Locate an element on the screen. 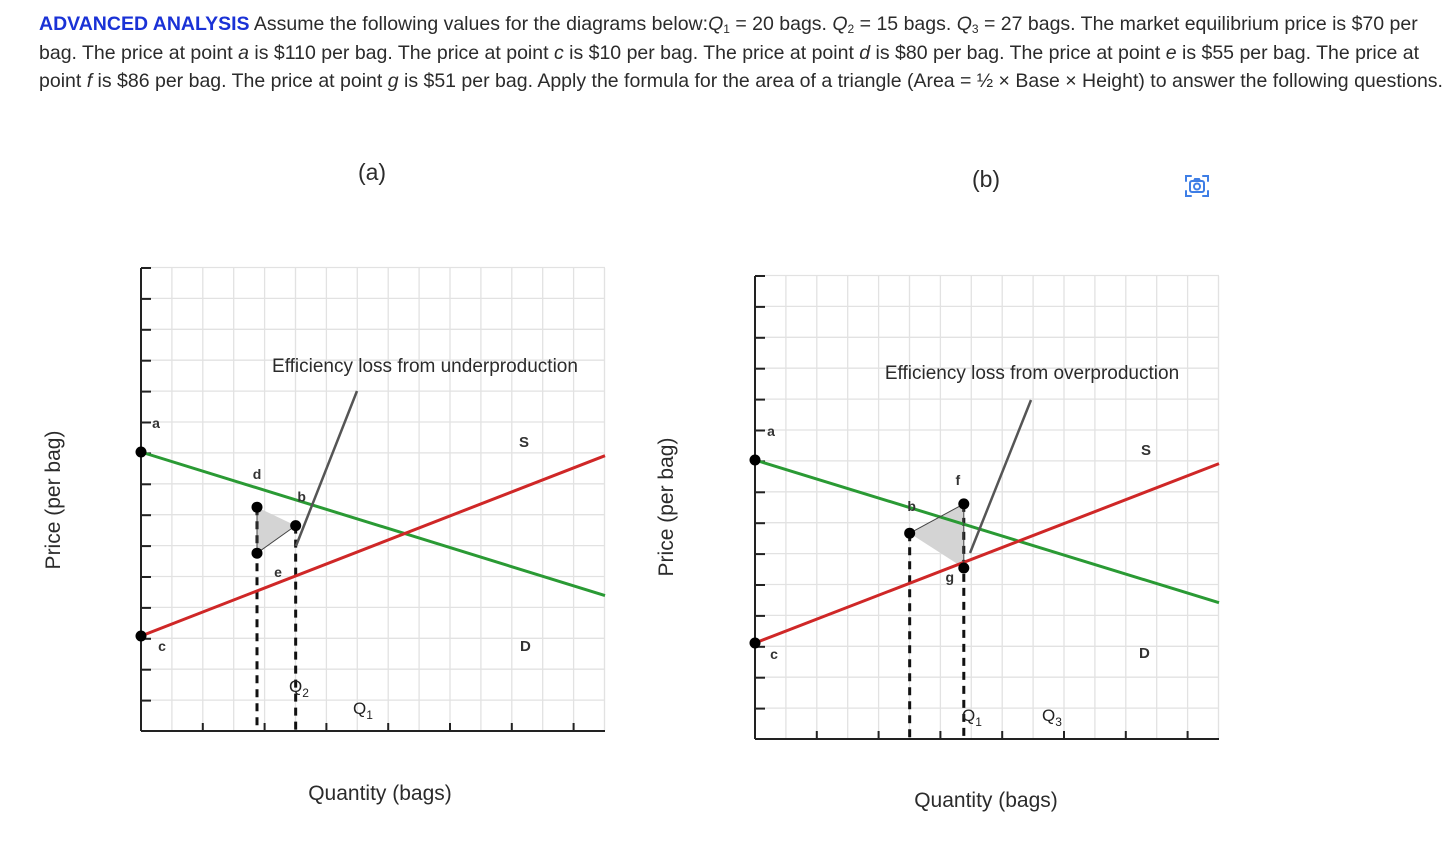  point-g-ref: g is located at coordinates (393, 81).